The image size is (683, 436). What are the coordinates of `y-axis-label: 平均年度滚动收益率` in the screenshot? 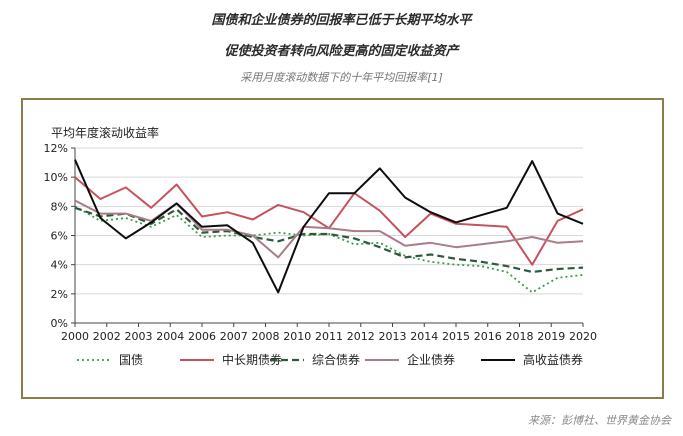 It's located at (105, 132).